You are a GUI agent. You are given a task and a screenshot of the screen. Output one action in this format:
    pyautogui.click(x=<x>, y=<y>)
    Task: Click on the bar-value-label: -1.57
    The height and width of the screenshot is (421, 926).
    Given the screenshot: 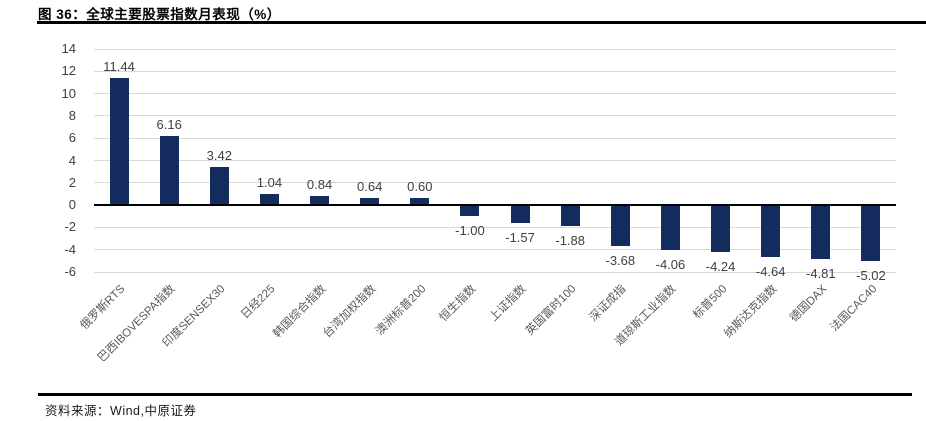 What is the action you would take?
    pyautogui.click(x=520, y=237)
    